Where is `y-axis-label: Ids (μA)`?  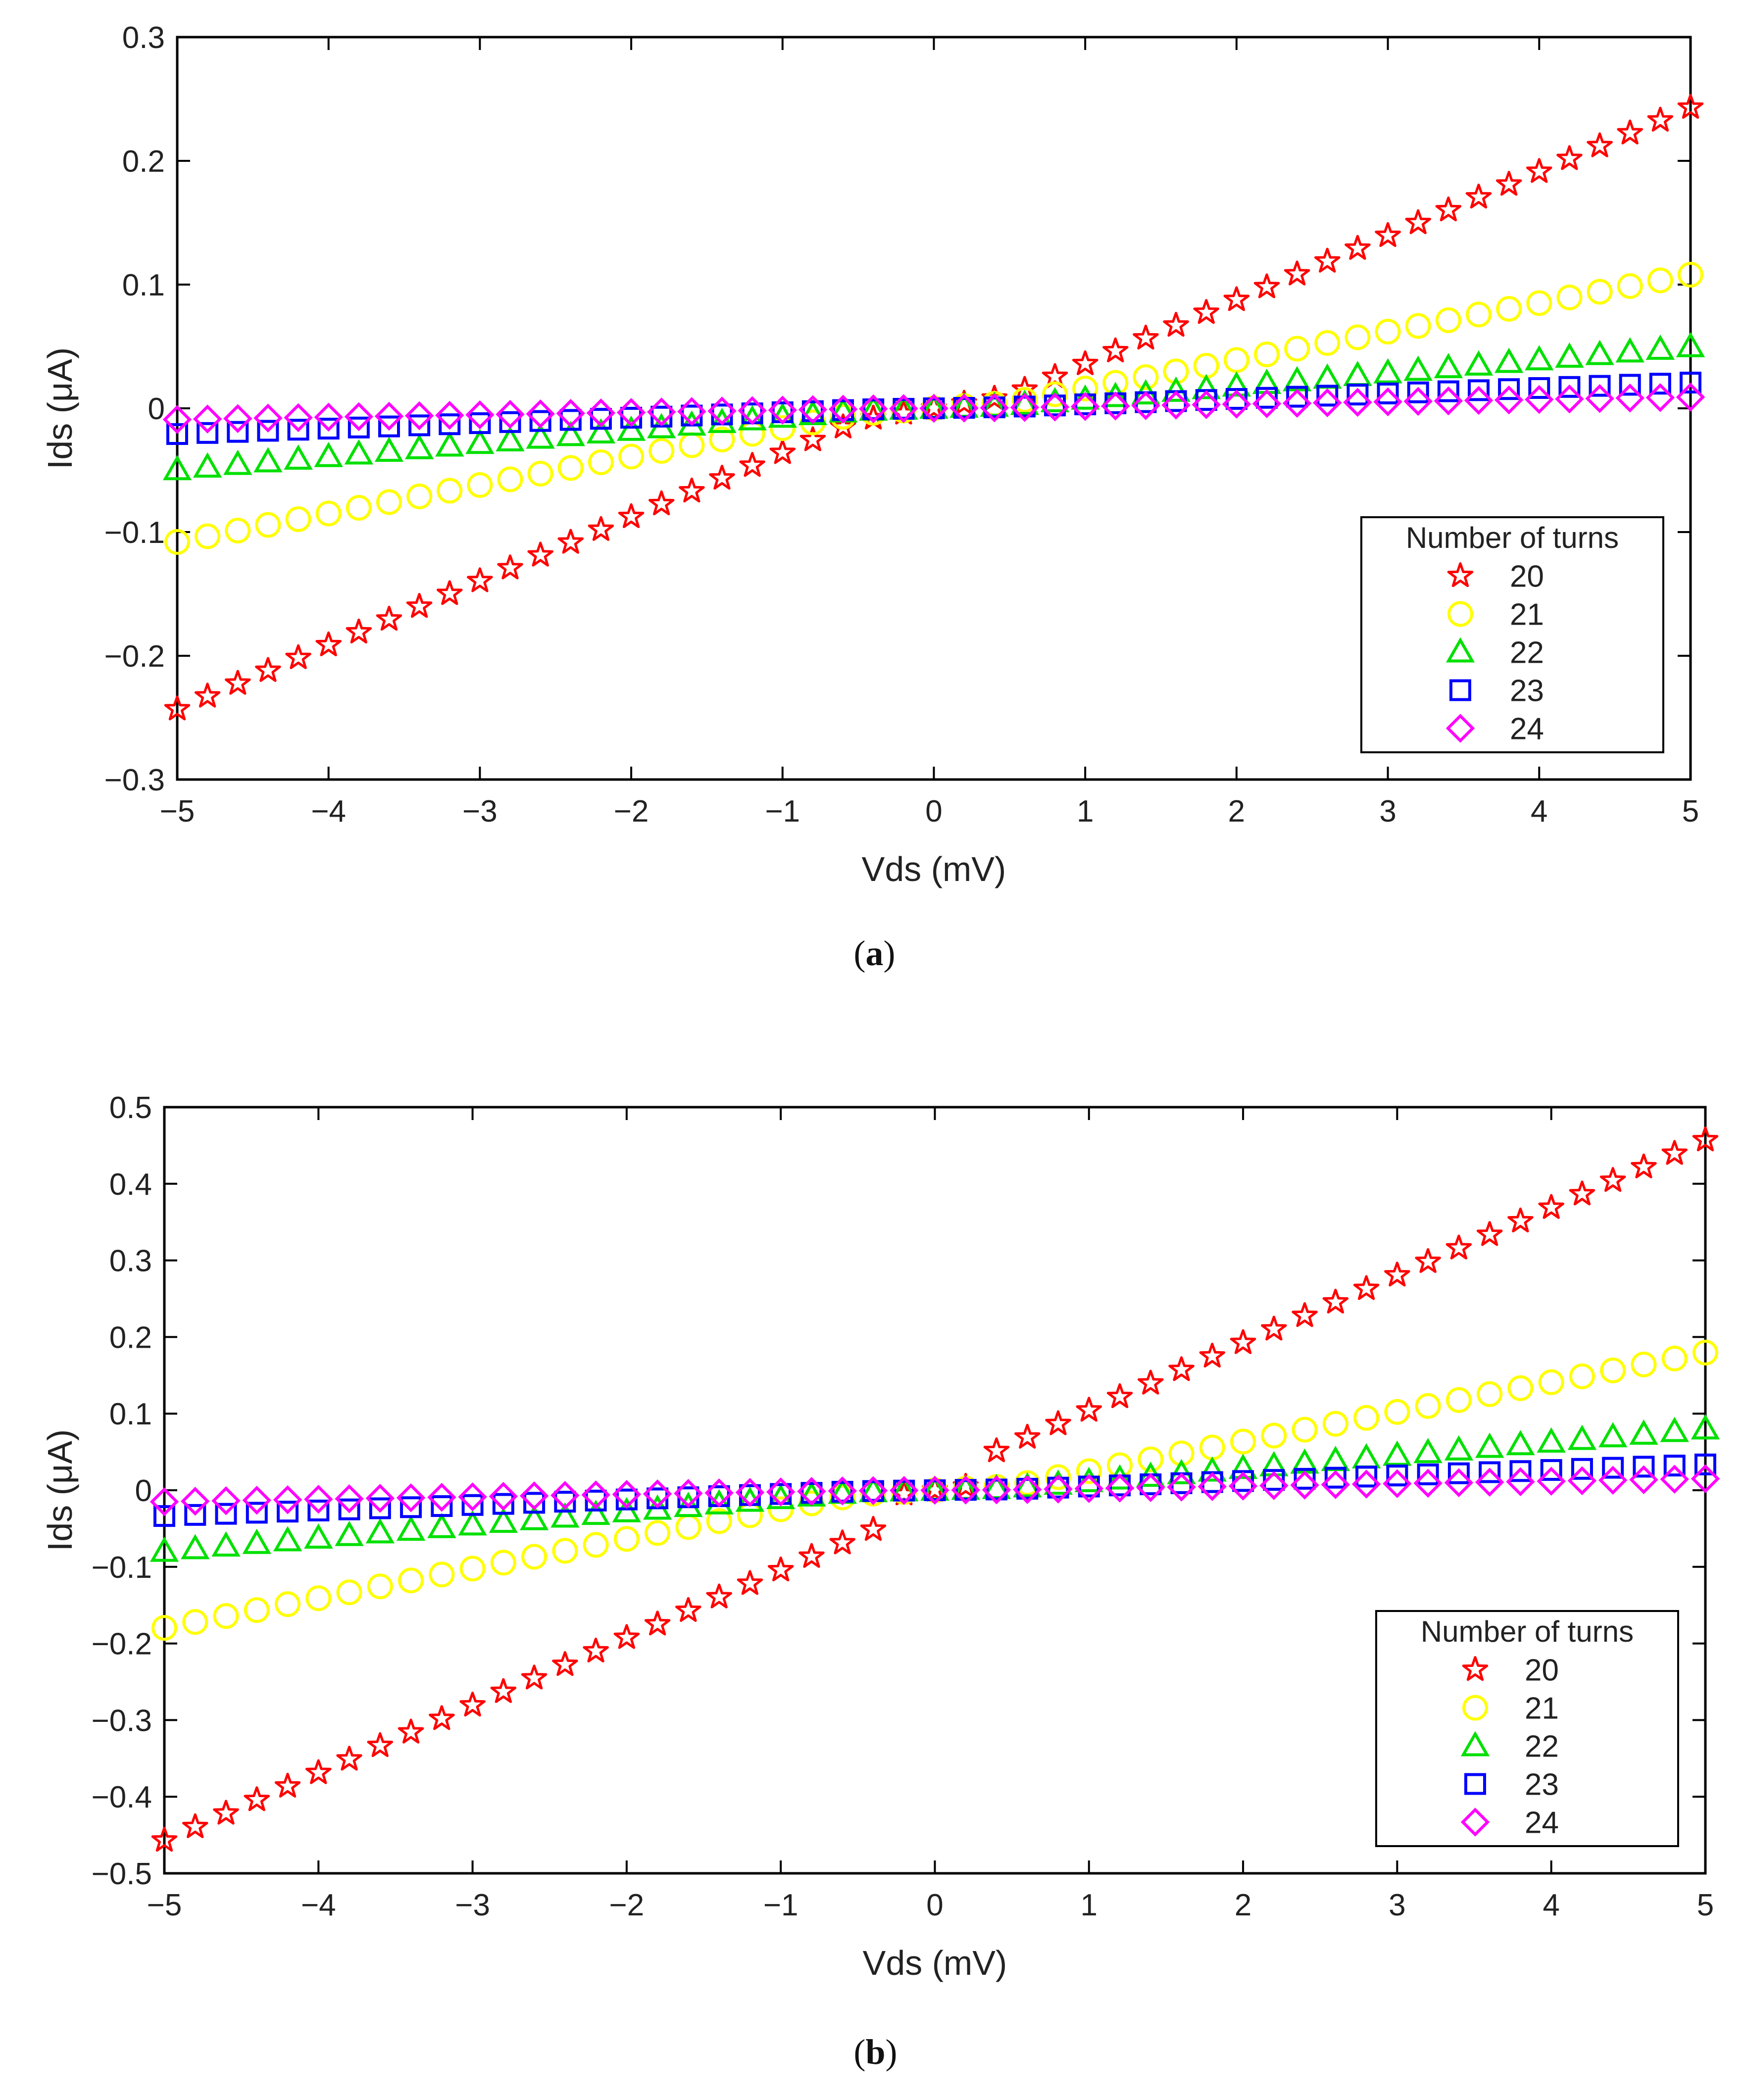
y-axis-label: Ids (μA) is located at coordinates (60, 1490).